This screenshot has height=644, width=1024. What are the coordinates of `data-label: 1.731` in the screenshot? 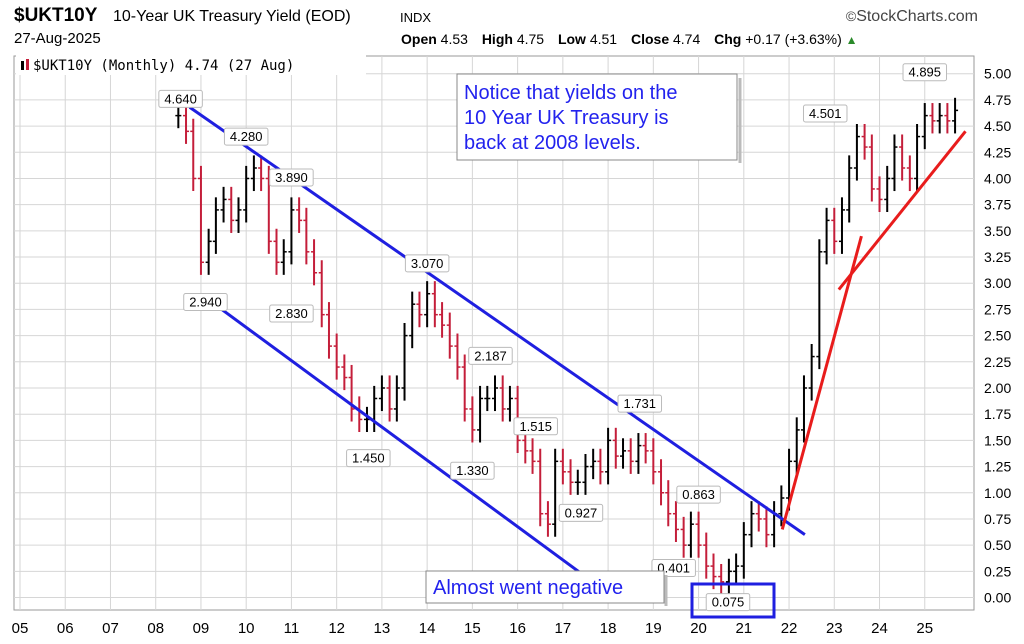 It's located at (640, 403).